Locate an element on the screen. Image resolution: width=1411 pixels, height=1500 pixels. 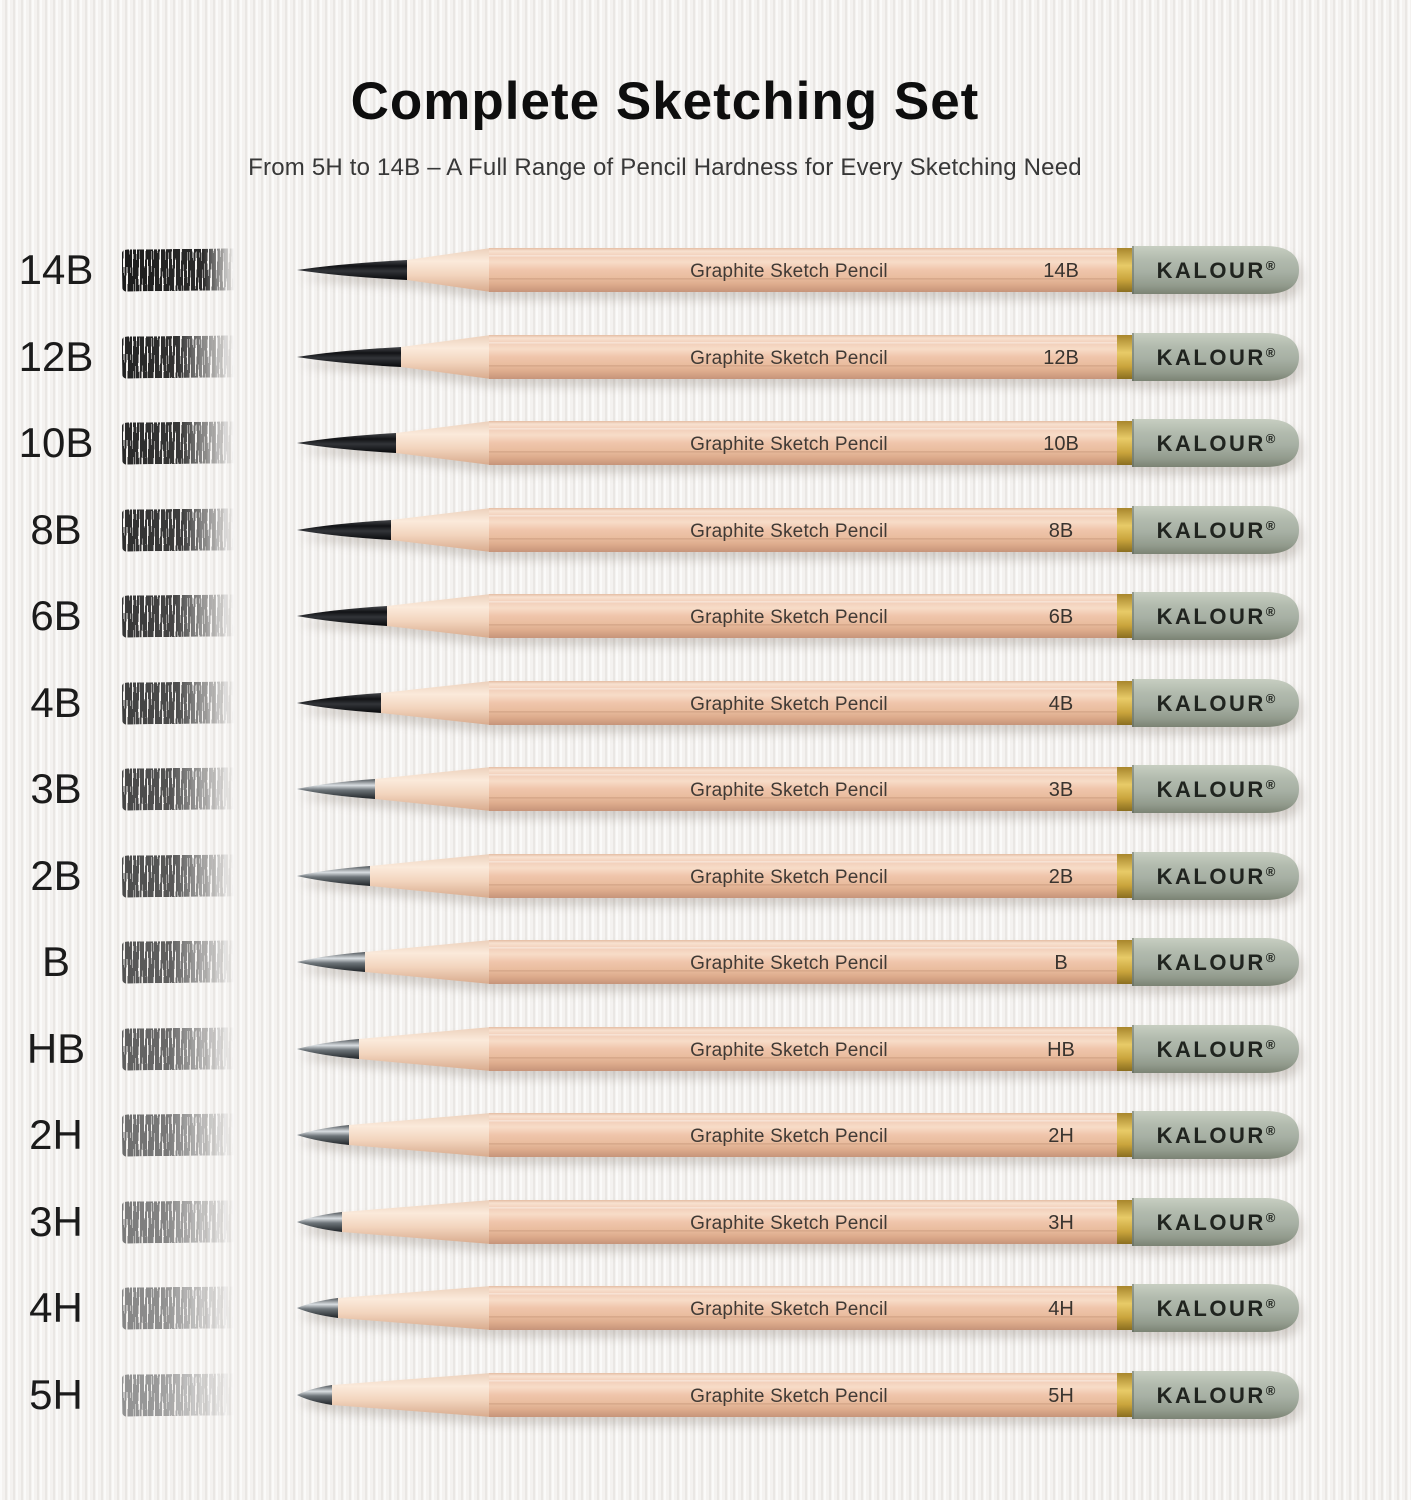
grade-label: 4B is located at coordinates (56, 702).